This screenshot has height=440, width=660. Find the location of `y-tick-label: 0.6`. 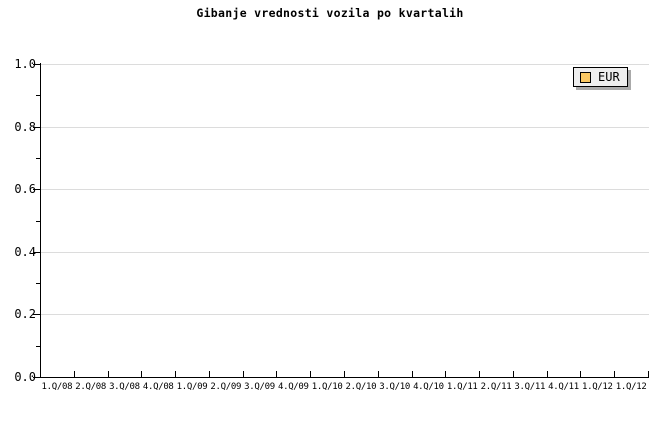

y-tick-label: 0.6 is located at coordinates (25, 189).